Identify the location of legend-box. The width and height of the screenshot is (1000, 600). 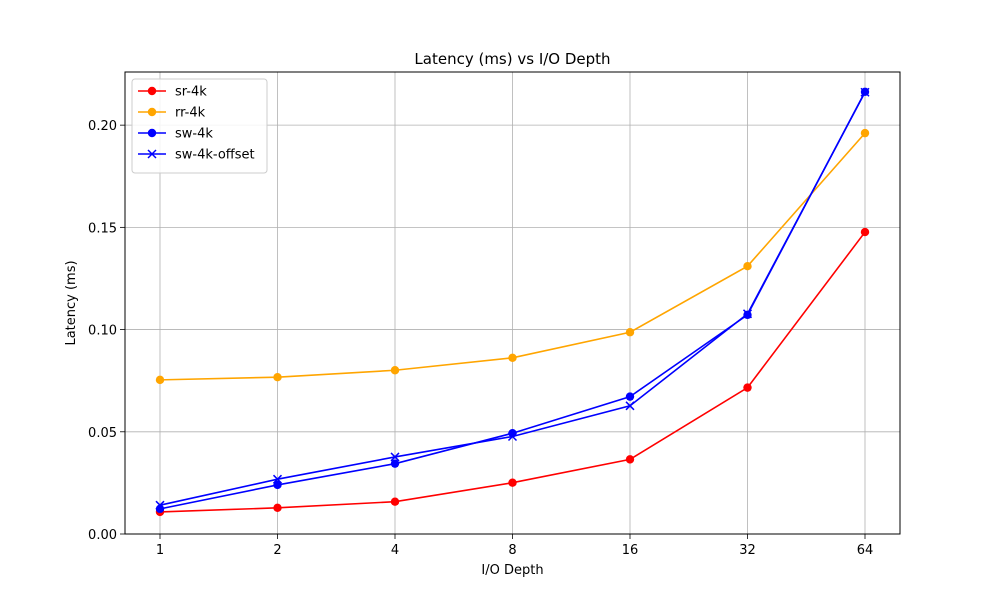
(199, 126).